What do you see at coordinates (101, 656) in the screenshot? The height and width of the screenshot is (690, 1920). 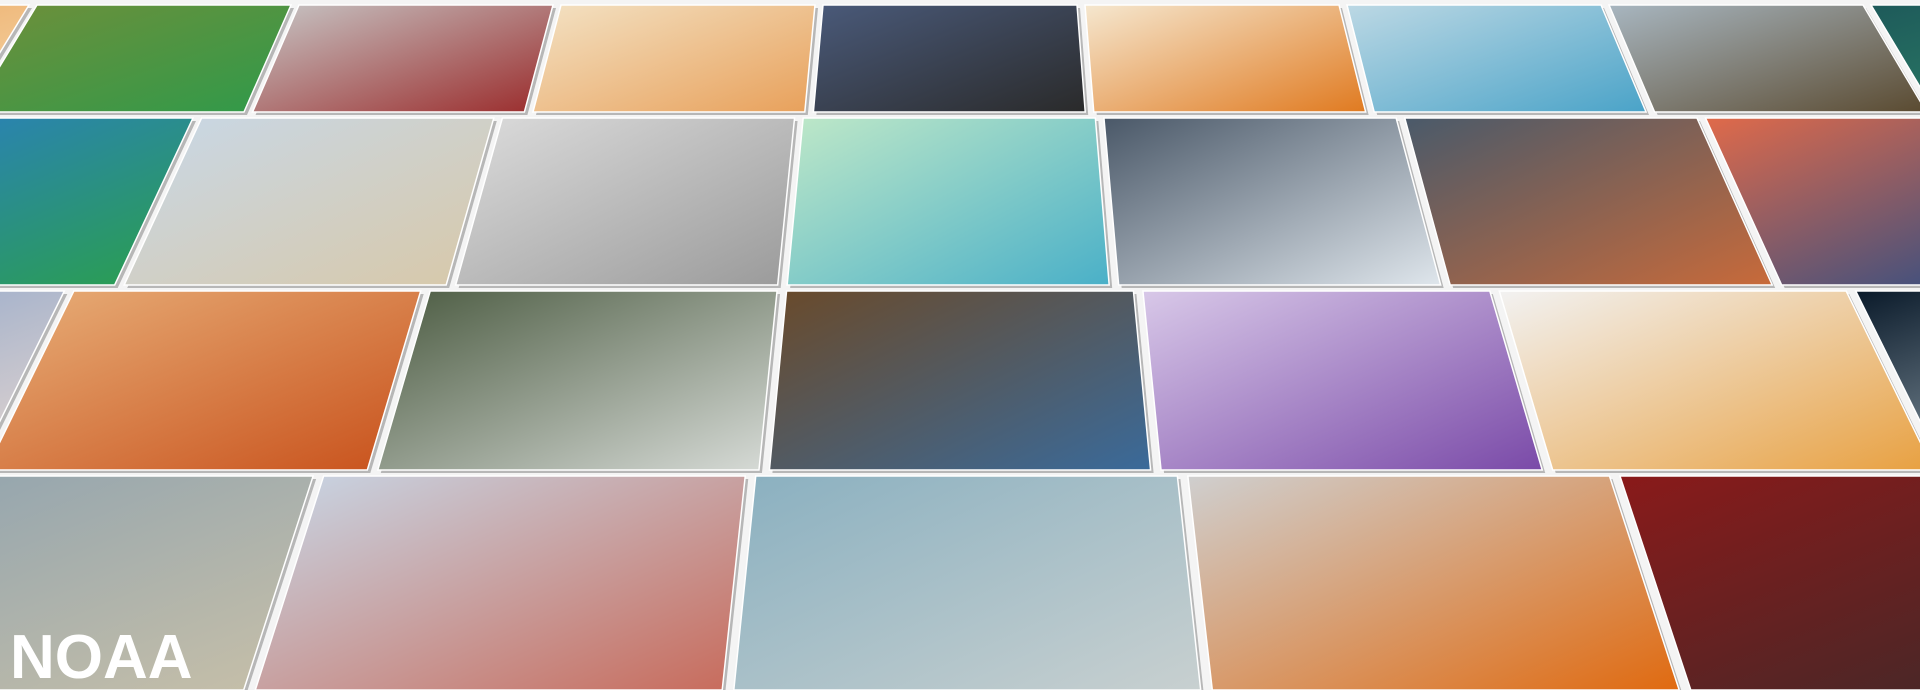 I see `logo: NOAA` at bounding box center [101, 656].